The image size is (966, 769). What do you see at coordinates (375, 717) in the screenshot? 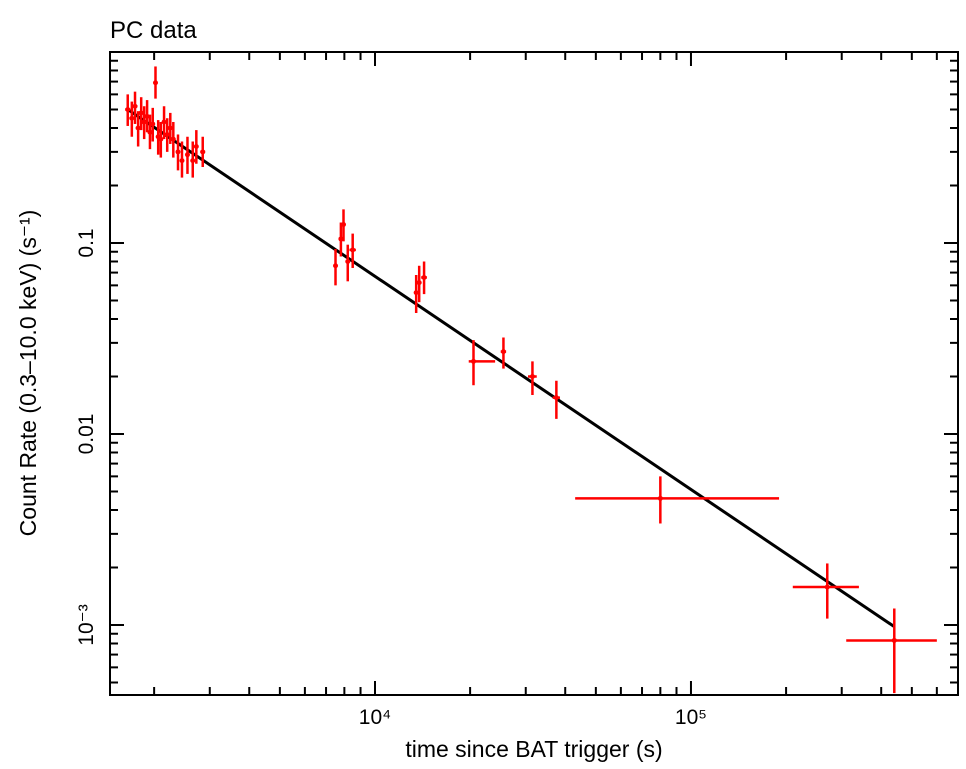
I see `x-tick-label: 10⁴` at bounding box center [375, 717].